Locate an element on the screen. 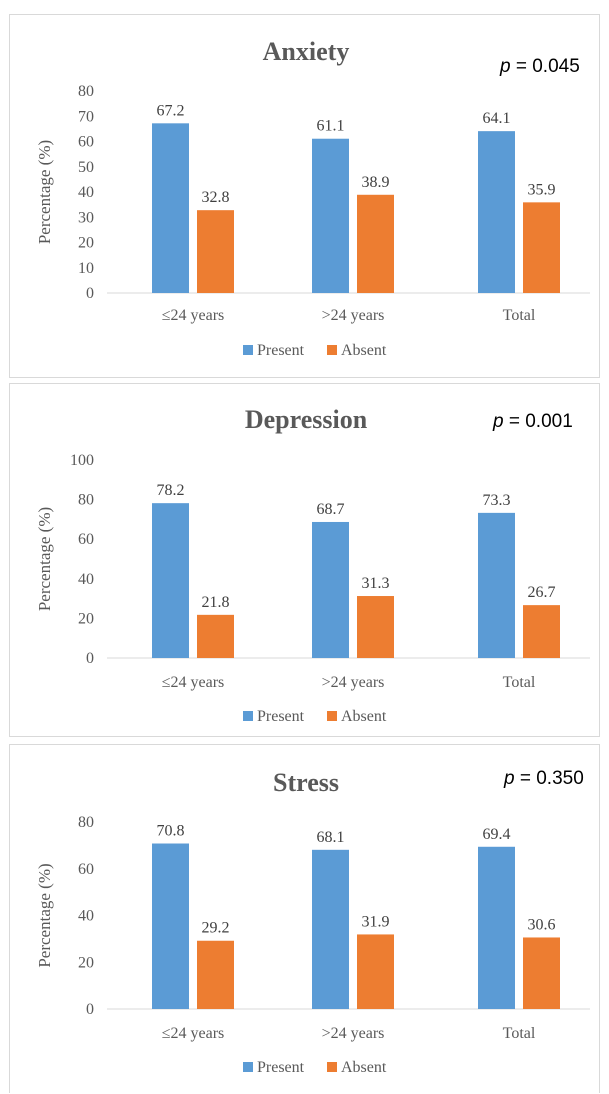 The image size is (609, 1094). data-label: 31.3 is located at coordinates (376, 583).